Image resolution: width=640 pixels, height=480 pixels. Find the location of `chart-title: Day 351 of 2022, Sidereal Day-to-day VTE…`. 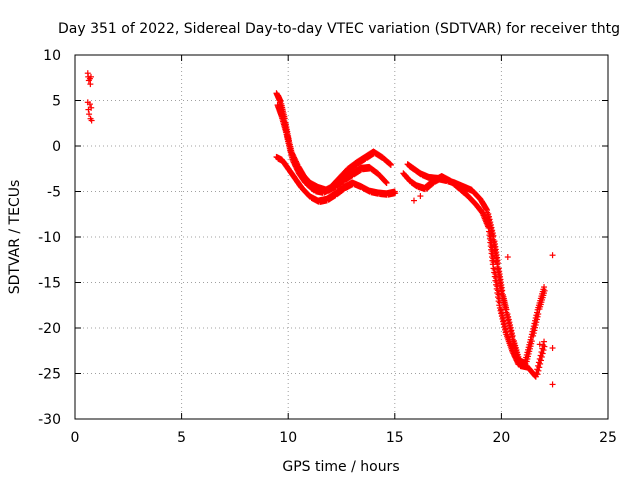

chart-title: Day 351 of 2022, Sidereal Day-to-day VTE… is located at coordinates (339, 29).